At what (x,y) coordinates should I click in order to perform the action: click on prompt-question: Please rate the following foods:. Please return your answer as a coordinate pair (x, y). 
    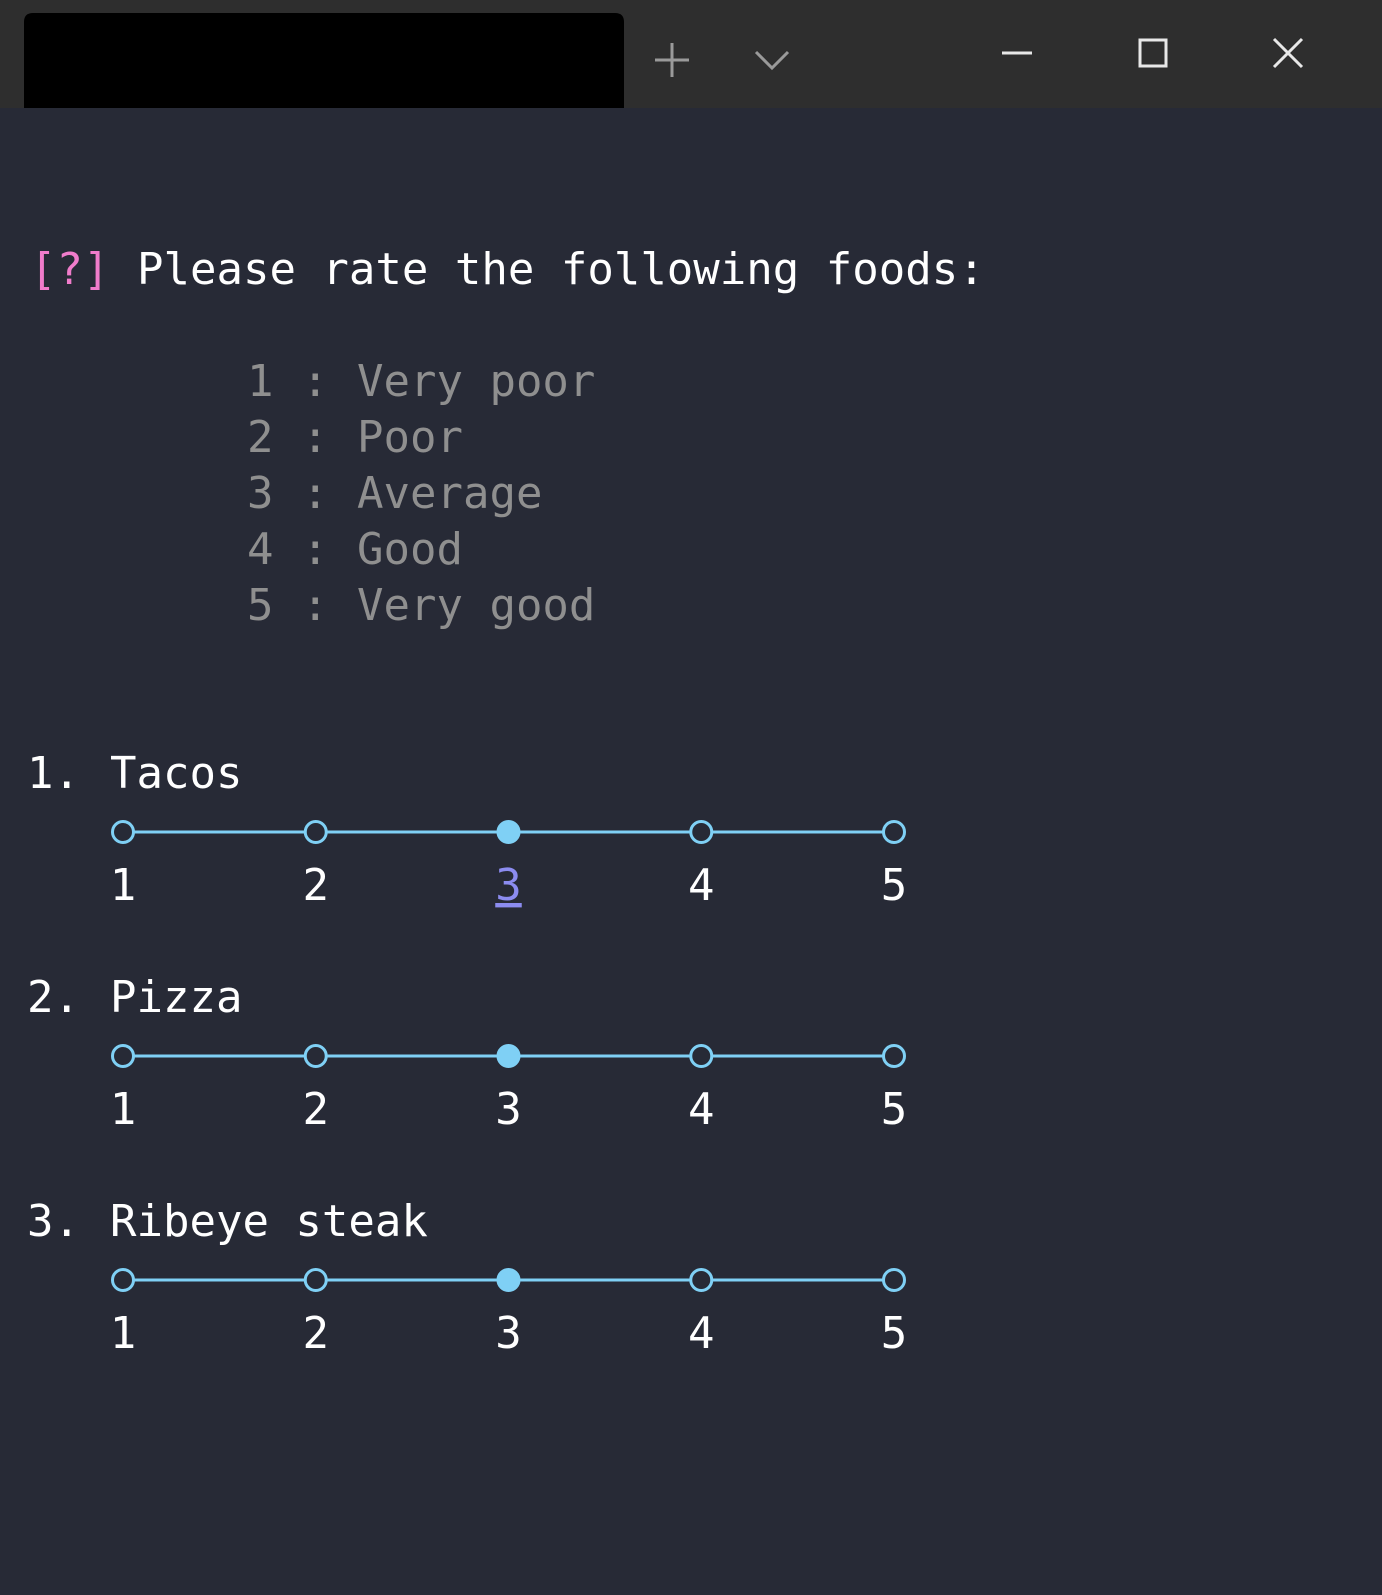
    Looking at the image, I should click on (561, 269).